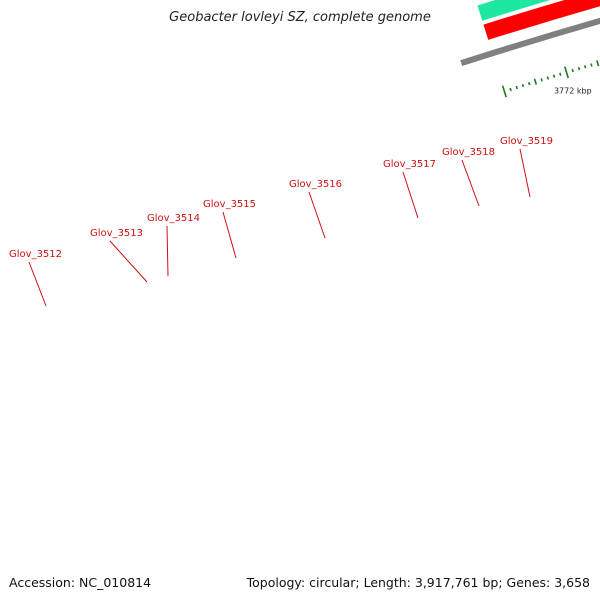  I want to click on gene-label-glov-3512: Glov_3512, so click(35, 254).